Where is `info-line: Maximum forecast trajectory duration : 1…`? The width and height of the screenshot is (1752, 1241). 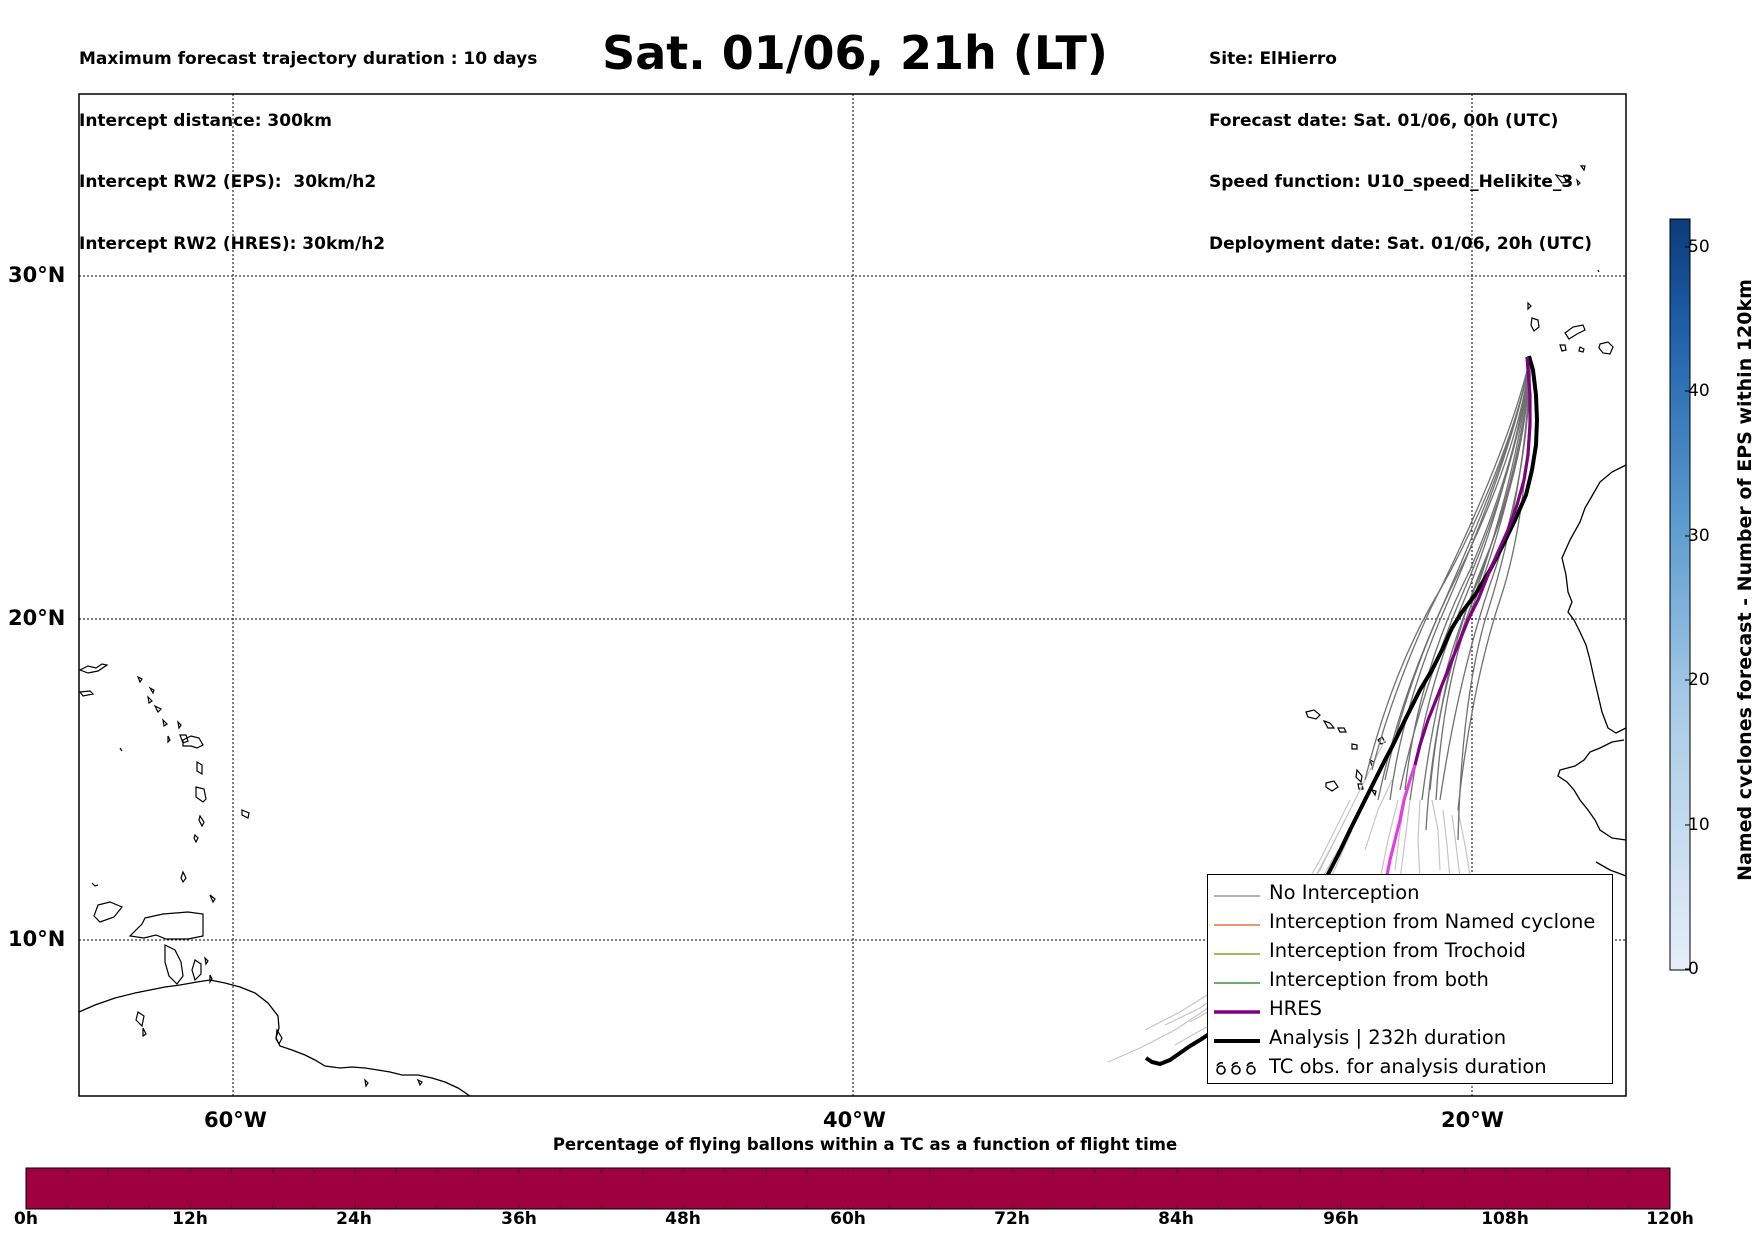
info-line: Maximum forecast trajectory duration : 1… is located at coordinates (308, 59).